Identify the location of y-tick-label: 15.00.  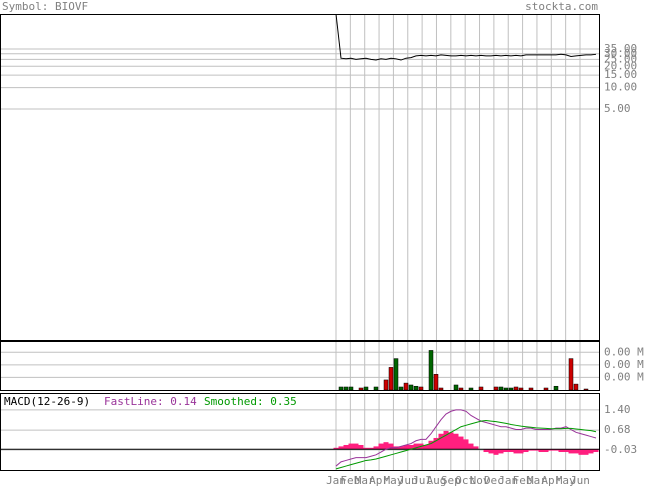
(620, 74).